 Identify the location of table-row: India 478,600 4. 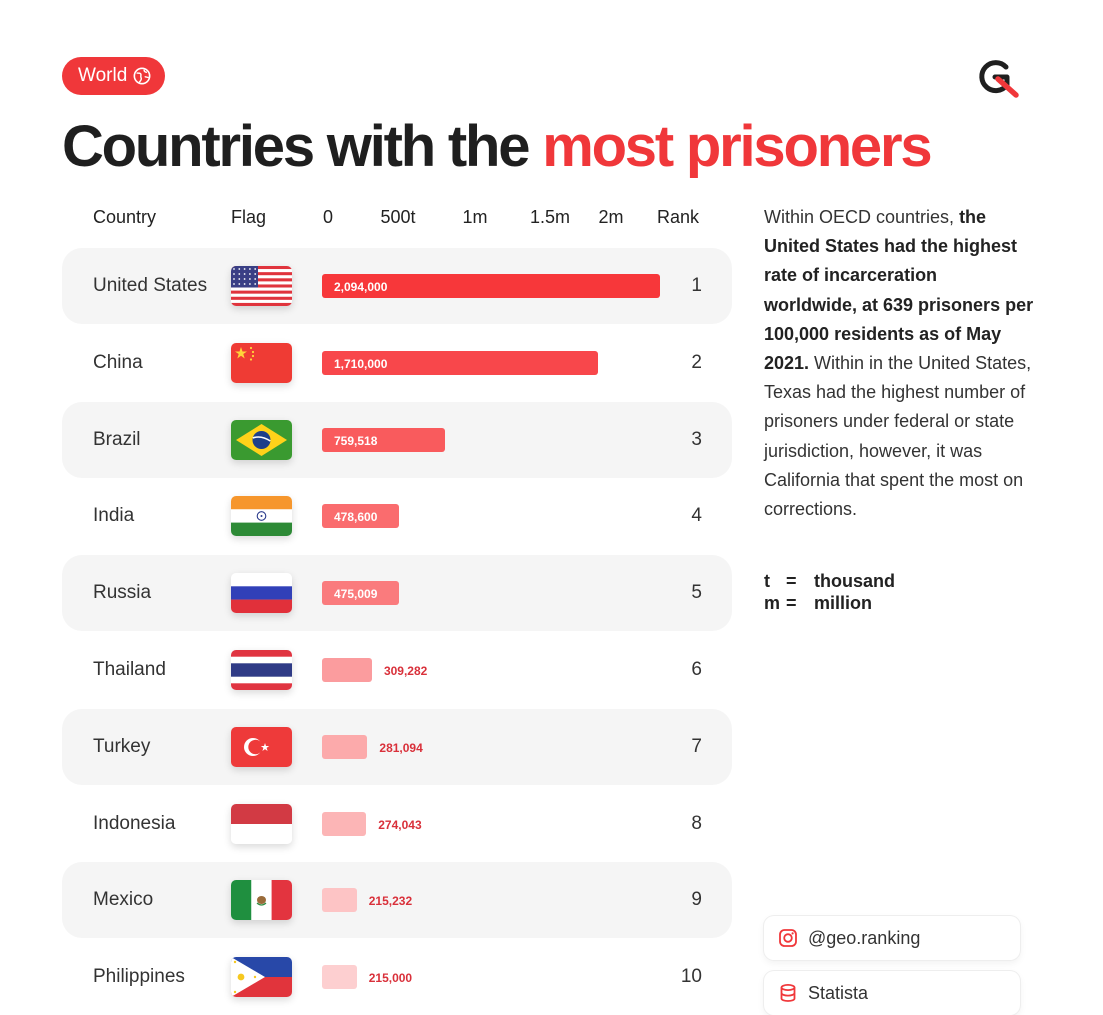
(397, 516).